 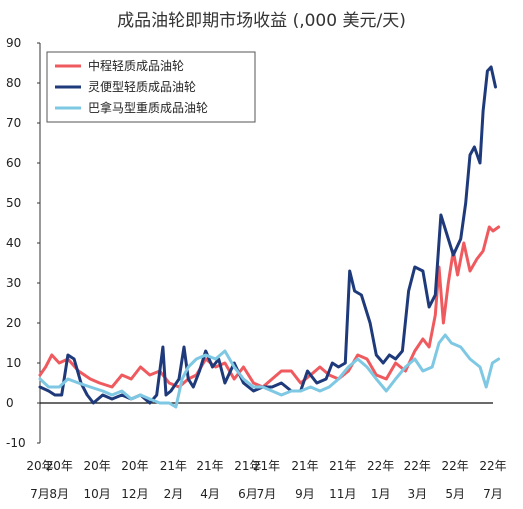 I want to click on legend-label-1: 中程轻质成品油轮, so click(x=136, y=65).